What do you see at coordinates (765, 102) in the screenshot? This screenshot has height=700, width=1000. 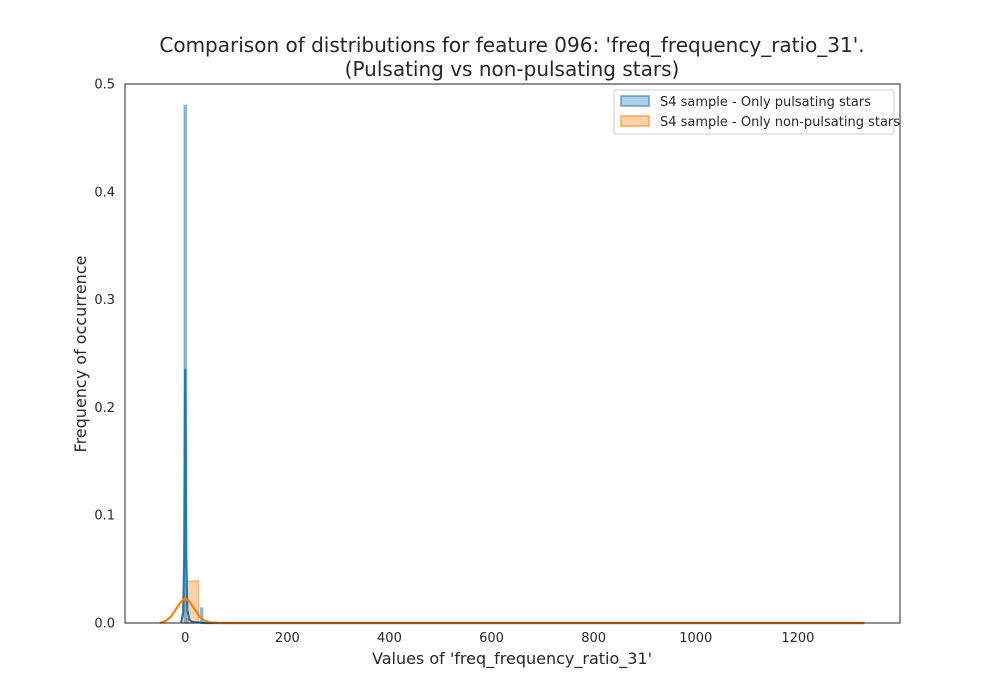 I see `legend-label-pulsating: S4 sample - Only pulsating stars` at bounding box center [765, 102].